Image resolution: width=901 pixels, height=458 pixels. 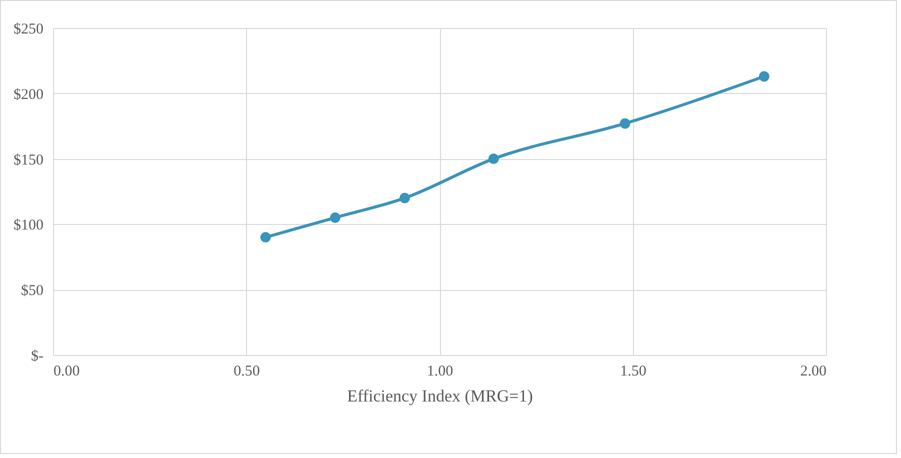 I want to click on x-tick-label: 1.50, so click(x=633, y=372).